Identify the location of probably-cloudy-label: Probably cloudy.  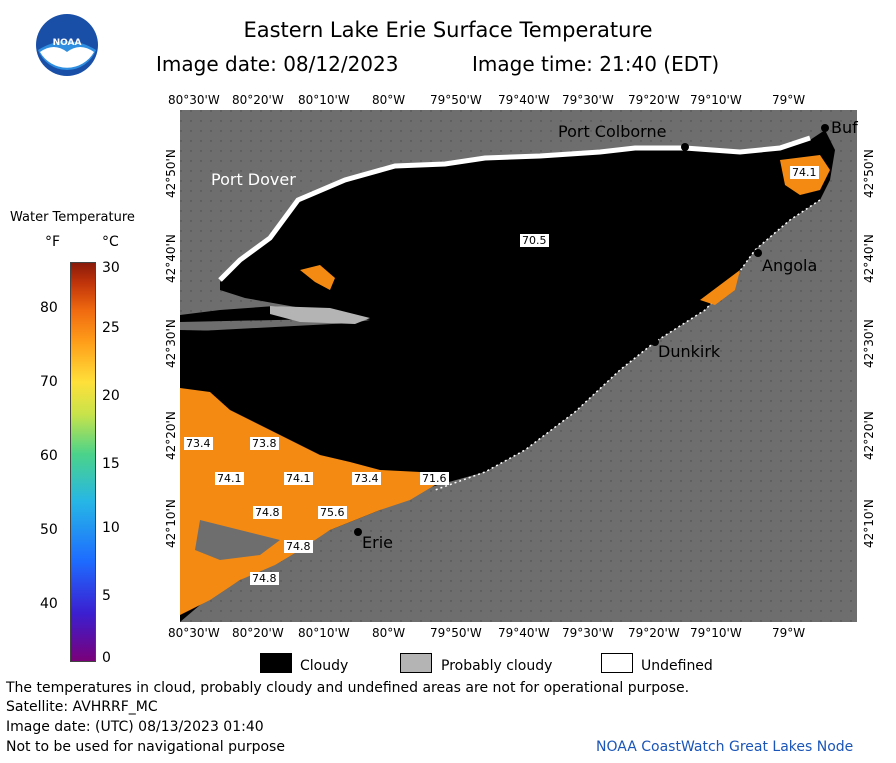
(497, 666).